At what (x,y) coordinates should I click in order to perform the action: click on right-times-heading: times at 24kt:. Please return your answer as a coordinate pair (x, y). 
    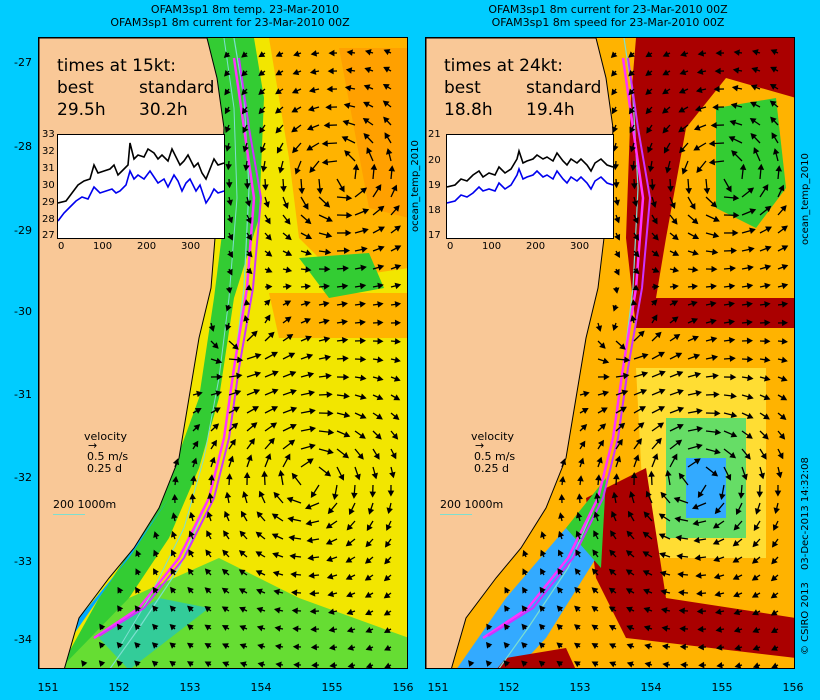
    Looking at the image, I should click on (504, 66).